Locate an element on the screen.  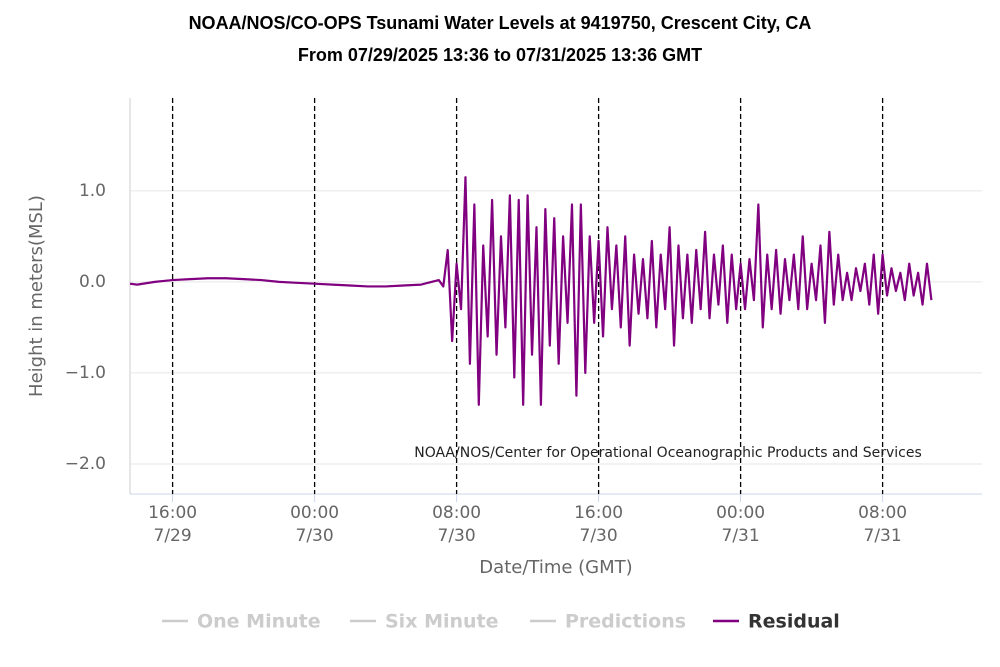
legend-item: Six Minute is located at coordinates (424, 622).